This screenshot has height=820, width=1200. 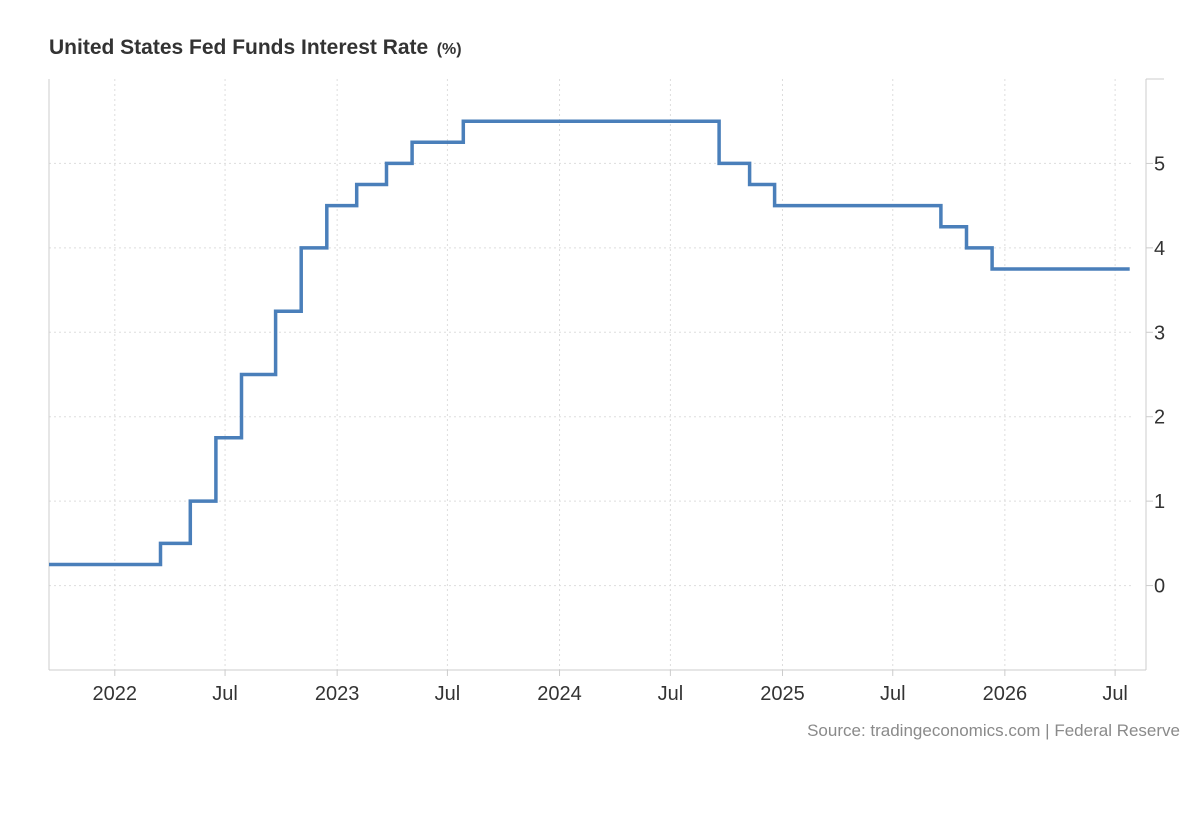 What do you see at coordinates (239, 47) in the screenshot?
I see `chart-title-text: United States Fed Funds Interest Rate` at bounding box center [239, 47].